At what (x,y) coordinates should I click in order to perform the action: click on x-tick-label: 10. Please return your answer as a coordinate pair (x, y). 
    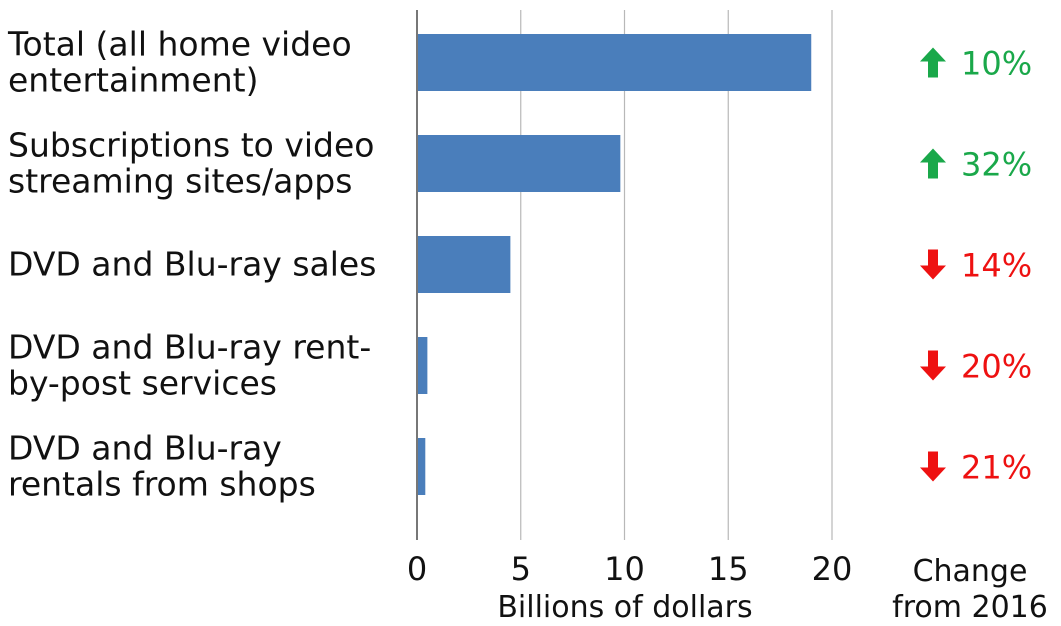
    Looking at the image, I should click on (624, 569).